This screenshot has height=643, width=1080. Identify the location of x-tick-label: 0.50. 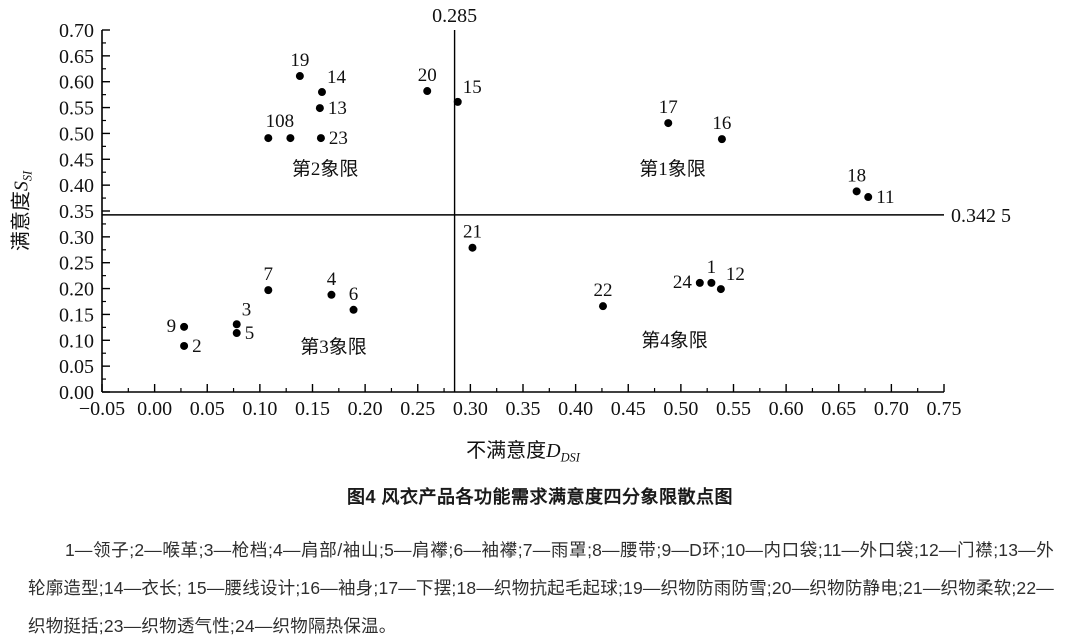
(680, 409).